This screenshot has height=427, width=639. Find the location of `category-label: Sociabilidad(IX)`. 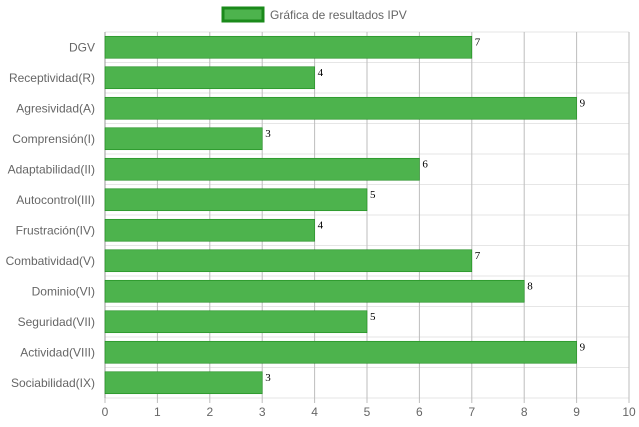

category-label: Sociabilidad(IX) is located at coordinates (53, 383).